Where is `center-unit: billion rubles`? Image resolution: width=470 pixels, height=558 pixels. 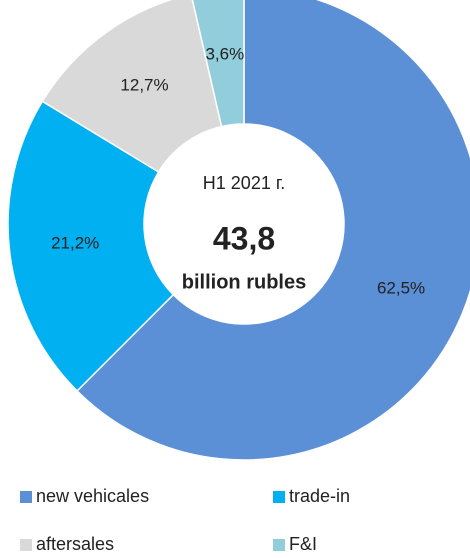 center-unit: billion rubles is located at coordinates (244, 282).